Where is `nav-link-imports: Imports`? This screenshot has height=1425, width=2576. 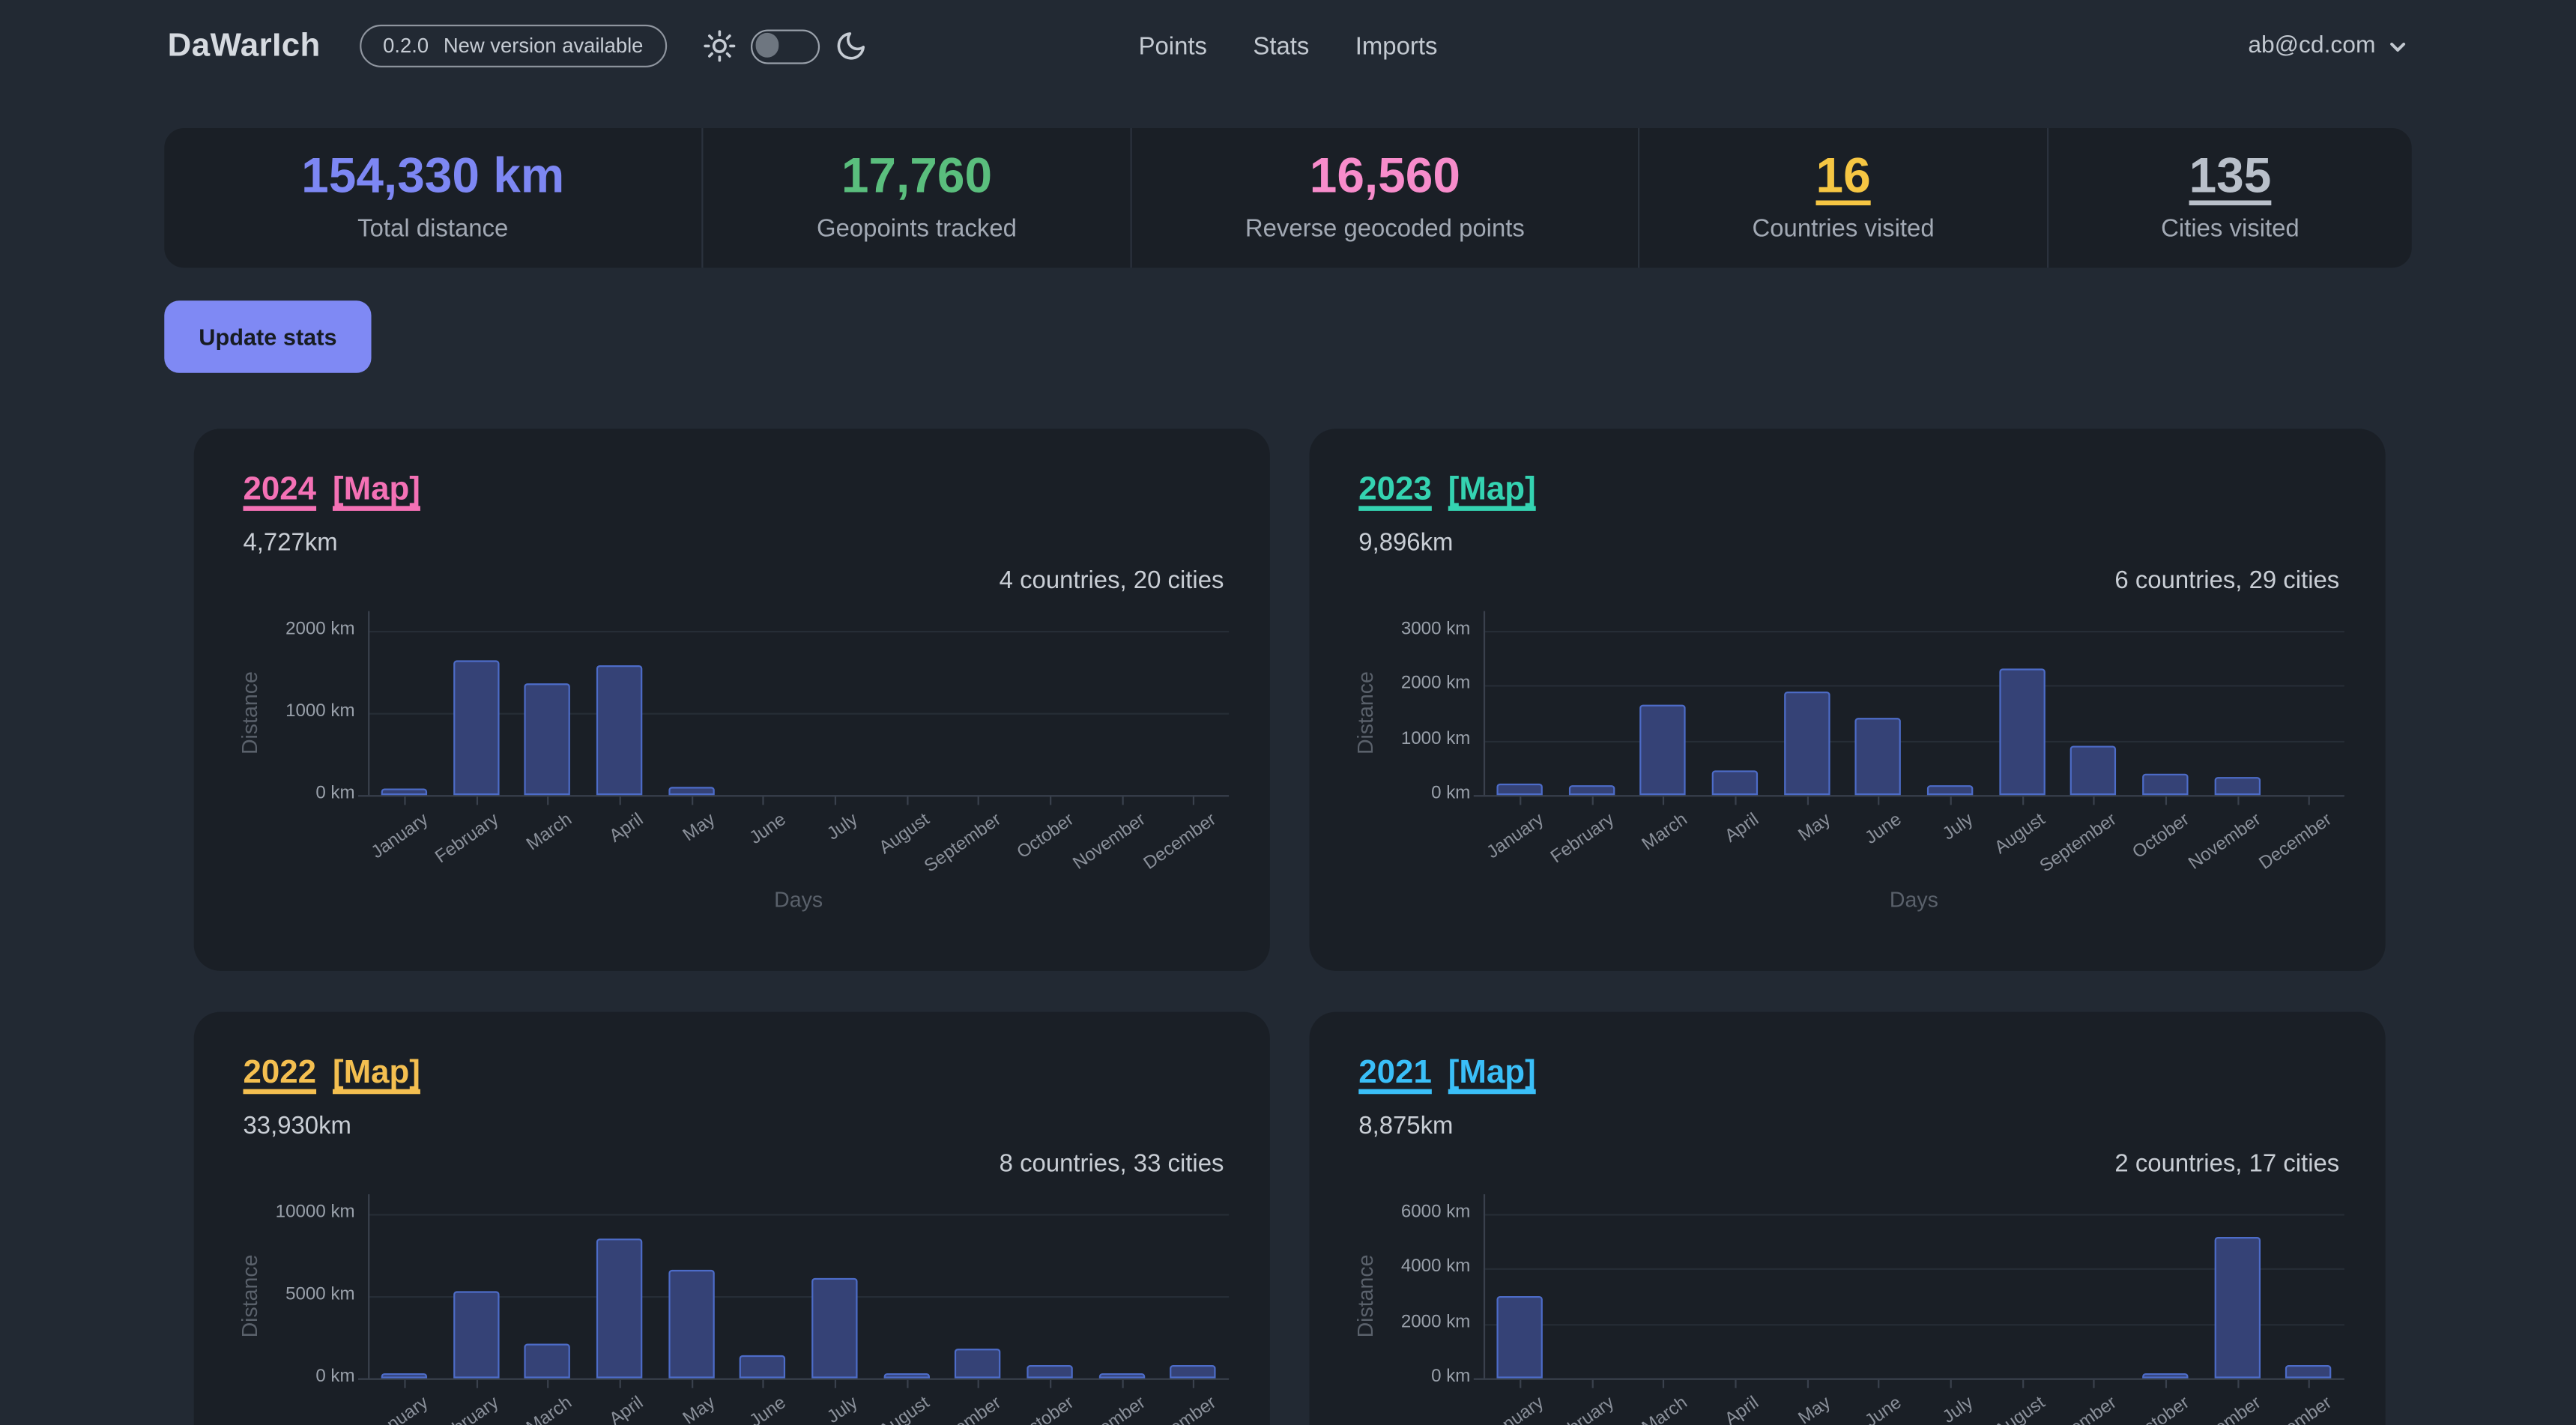 nav-link-imports: Imports is located at coordinates (1396, 46).